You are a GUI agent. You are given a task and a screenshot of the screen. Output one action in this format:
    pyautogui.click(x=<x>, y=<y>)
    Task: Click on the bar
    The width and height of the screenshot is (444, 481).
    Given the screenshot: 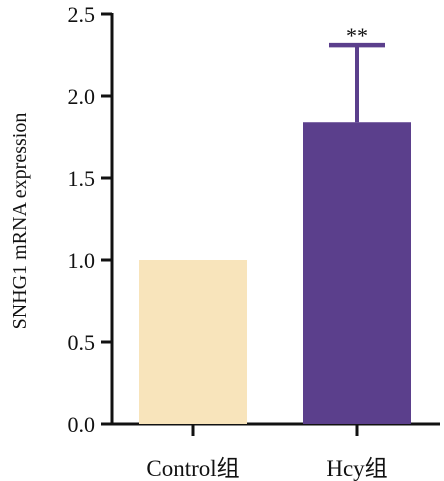 What is the action you would take?
    pyautogui.click(x=193, y=342)
    